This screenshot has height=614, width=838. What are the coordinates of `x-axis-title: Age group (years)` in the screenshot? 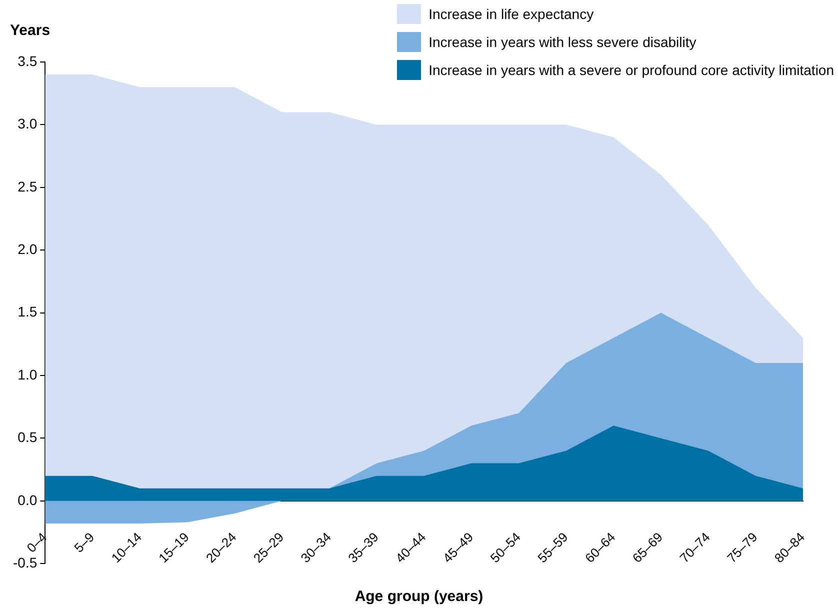 It's located at (419, 596).